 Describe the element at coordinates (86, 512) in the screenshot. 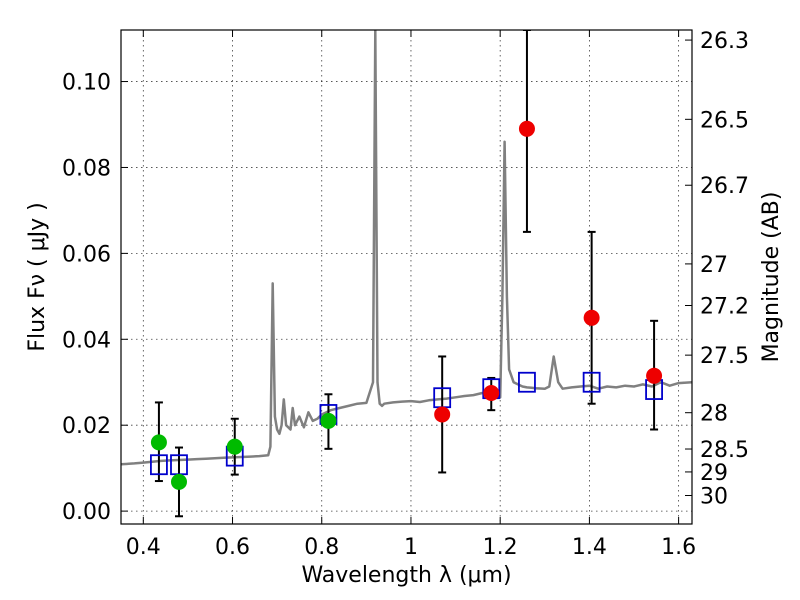

I see `y-tick-label: 0.00` at that location.